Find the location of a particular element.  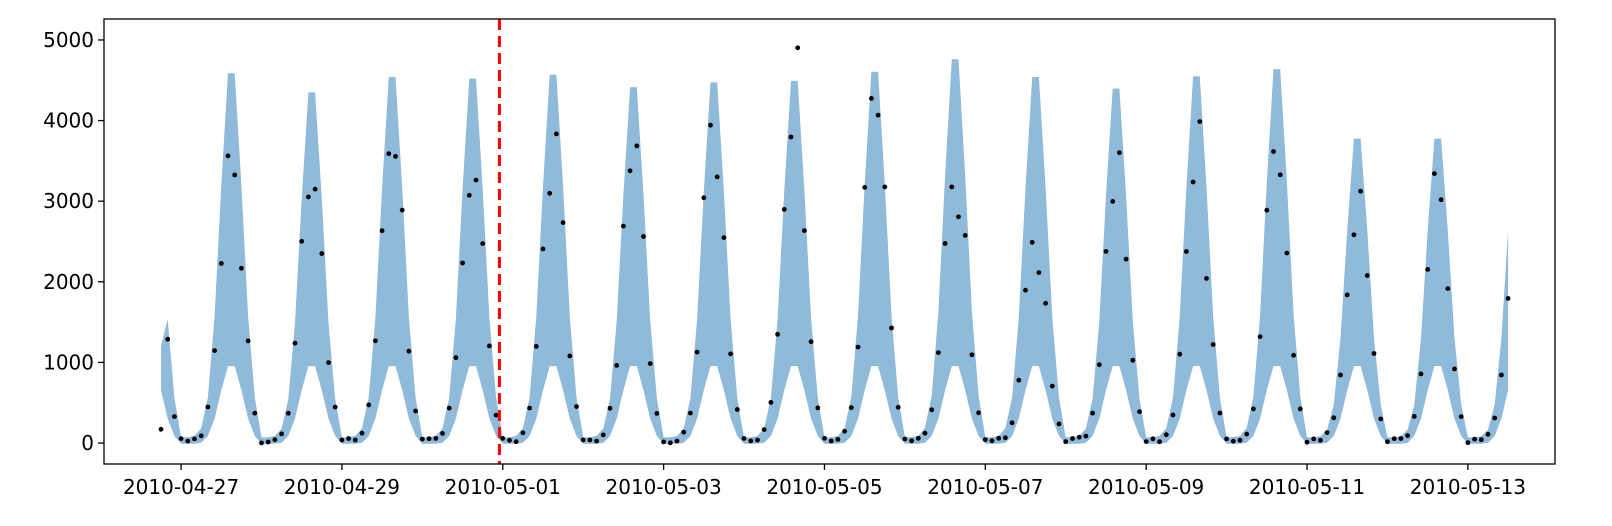

x-tick-label: 2010-05-07 is located at coordinates (985, 487).